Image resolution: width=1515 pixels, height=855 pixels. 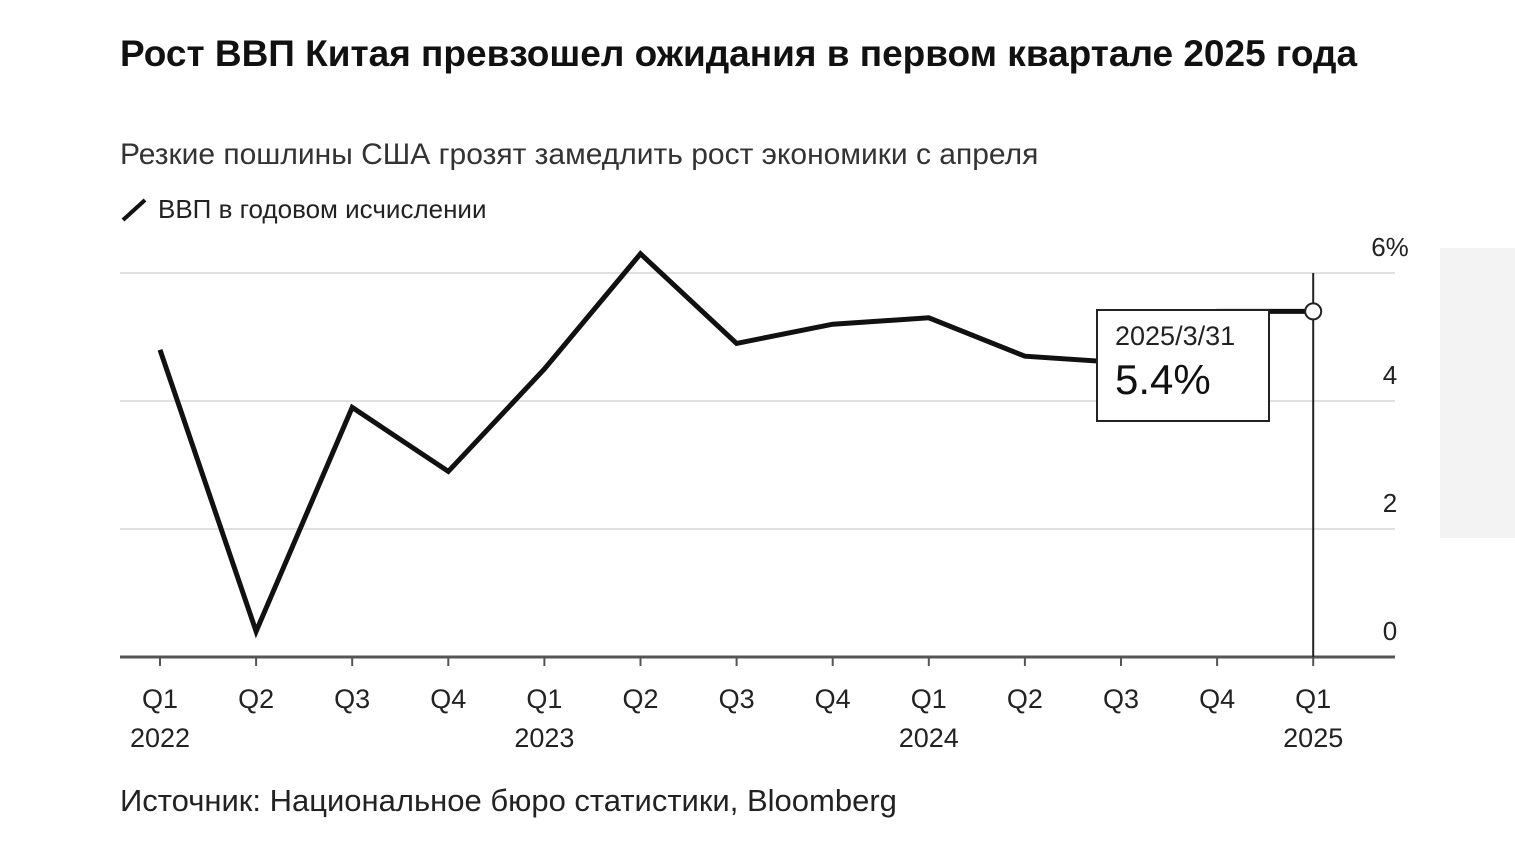 What do you see at coordinates (1175, 336) in the screenshot?
I see `tooltip-date: 2025/3/31` at bounding box center [1175, 336].